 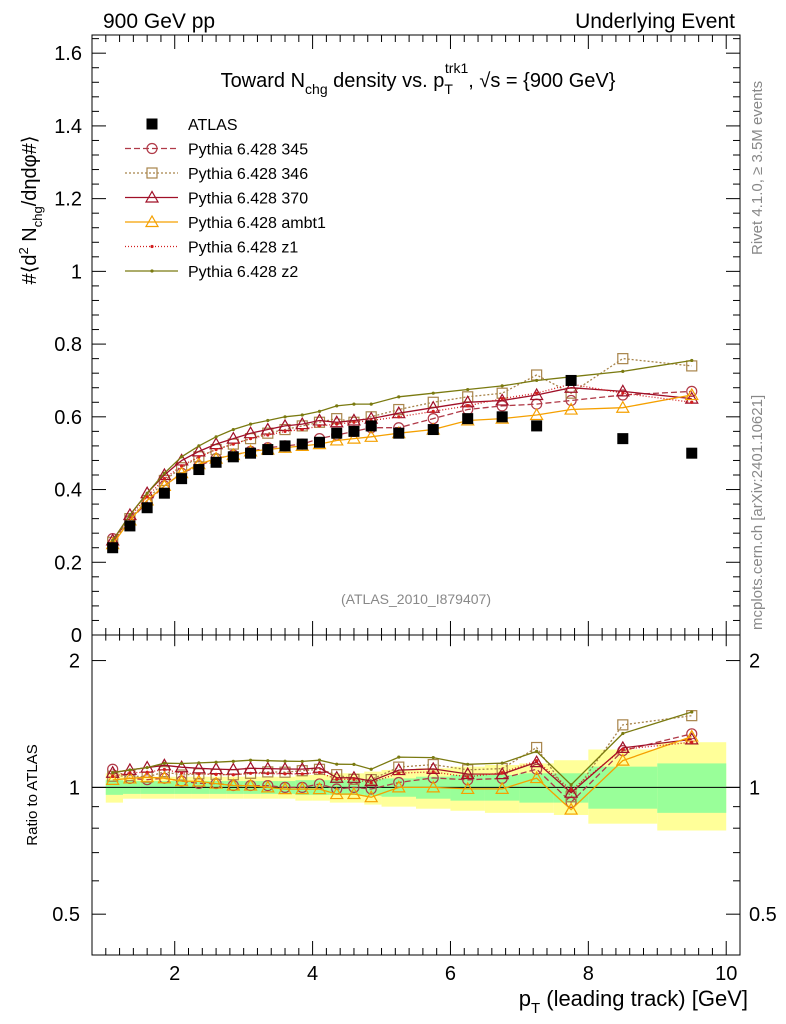 What do you see at coordinates (448, 89) in the screenshot?
I see `title-sub2: T` at bounding box center [448, 89].